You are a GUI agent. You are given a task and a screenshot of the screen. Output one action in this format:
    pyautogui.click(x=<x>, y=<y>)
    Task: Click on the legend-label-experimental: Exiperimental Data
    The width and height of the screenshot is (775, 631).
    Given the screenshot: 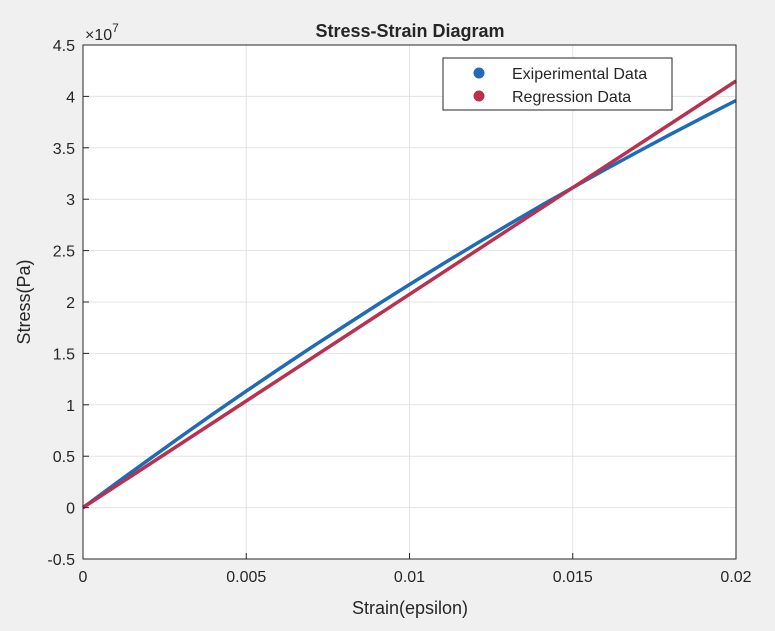 What is the action you would take?
    pyautogui.click(x=579, y=74)
    